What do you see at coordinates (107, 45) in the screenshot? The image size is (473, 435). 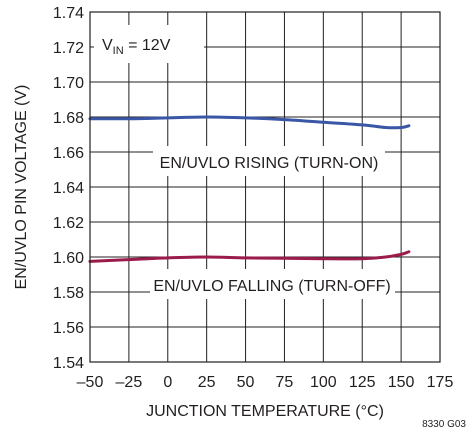 I see `condition-prefix: V` at bounding box center [107, 45].